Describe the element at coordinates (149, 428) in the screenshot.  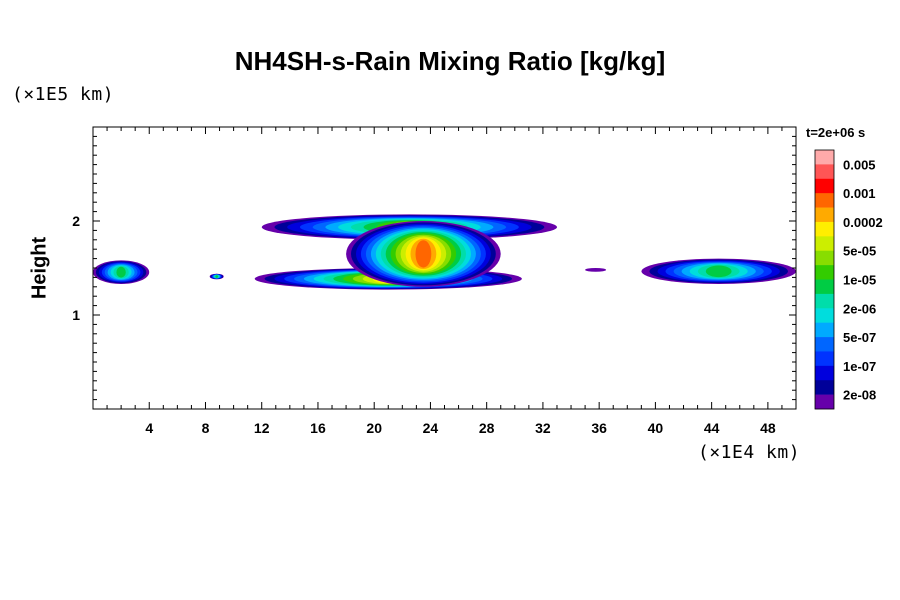
I see `x-tick-label: 4` at that location.